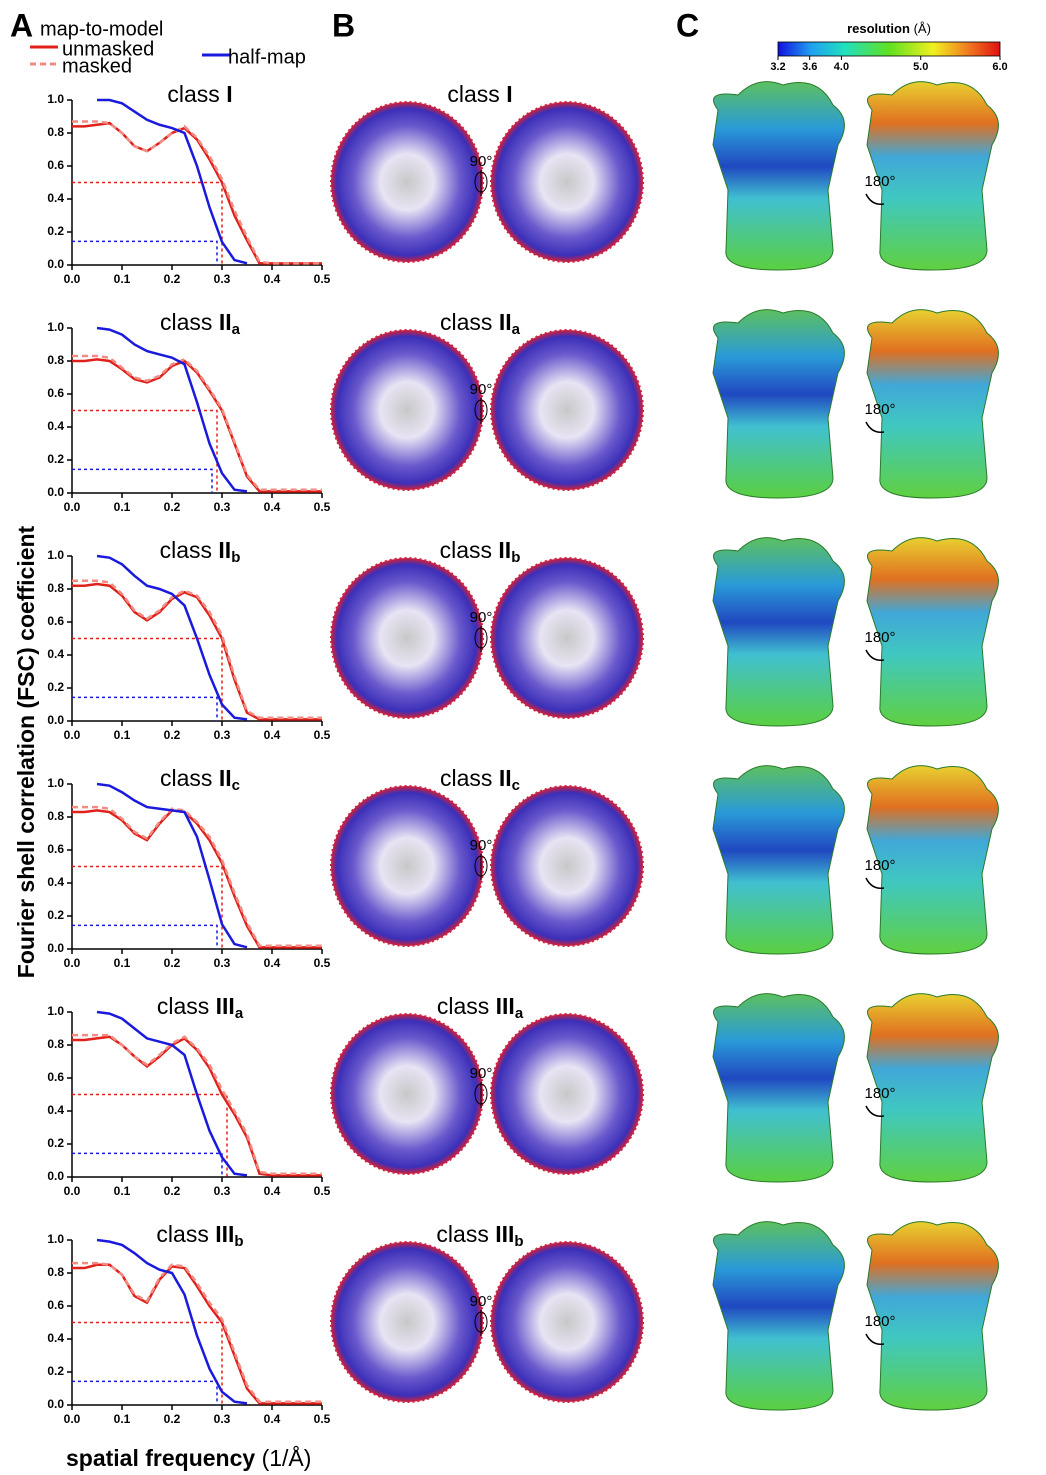  I want to click on title-subscript: a, so click(239, 1013).